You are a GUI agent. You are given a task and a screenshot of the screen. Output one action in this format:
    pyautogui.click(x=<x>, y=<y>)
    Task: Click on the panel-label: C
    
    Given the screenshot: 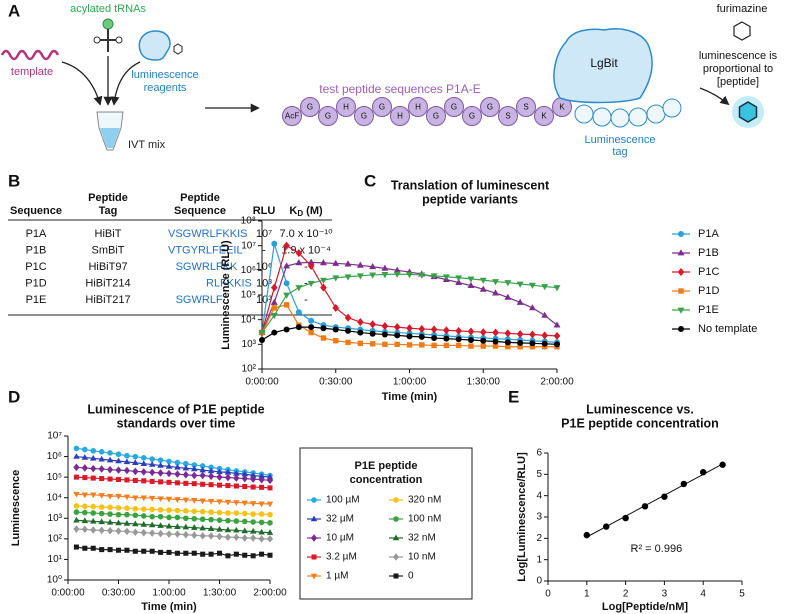 What is the action you would take?
    pyautogui.click(x=370, y=180)
    